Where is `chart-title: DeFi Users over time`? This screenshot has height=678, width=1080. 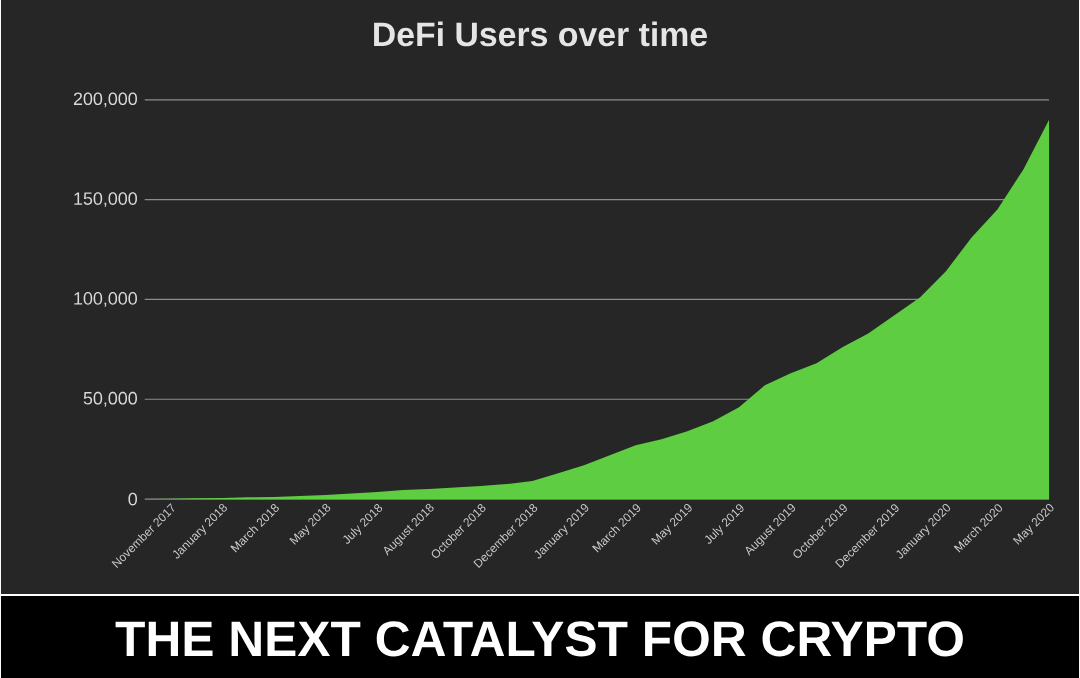 chart-title: DeFi Users over time is located at coordinates (540, 33).